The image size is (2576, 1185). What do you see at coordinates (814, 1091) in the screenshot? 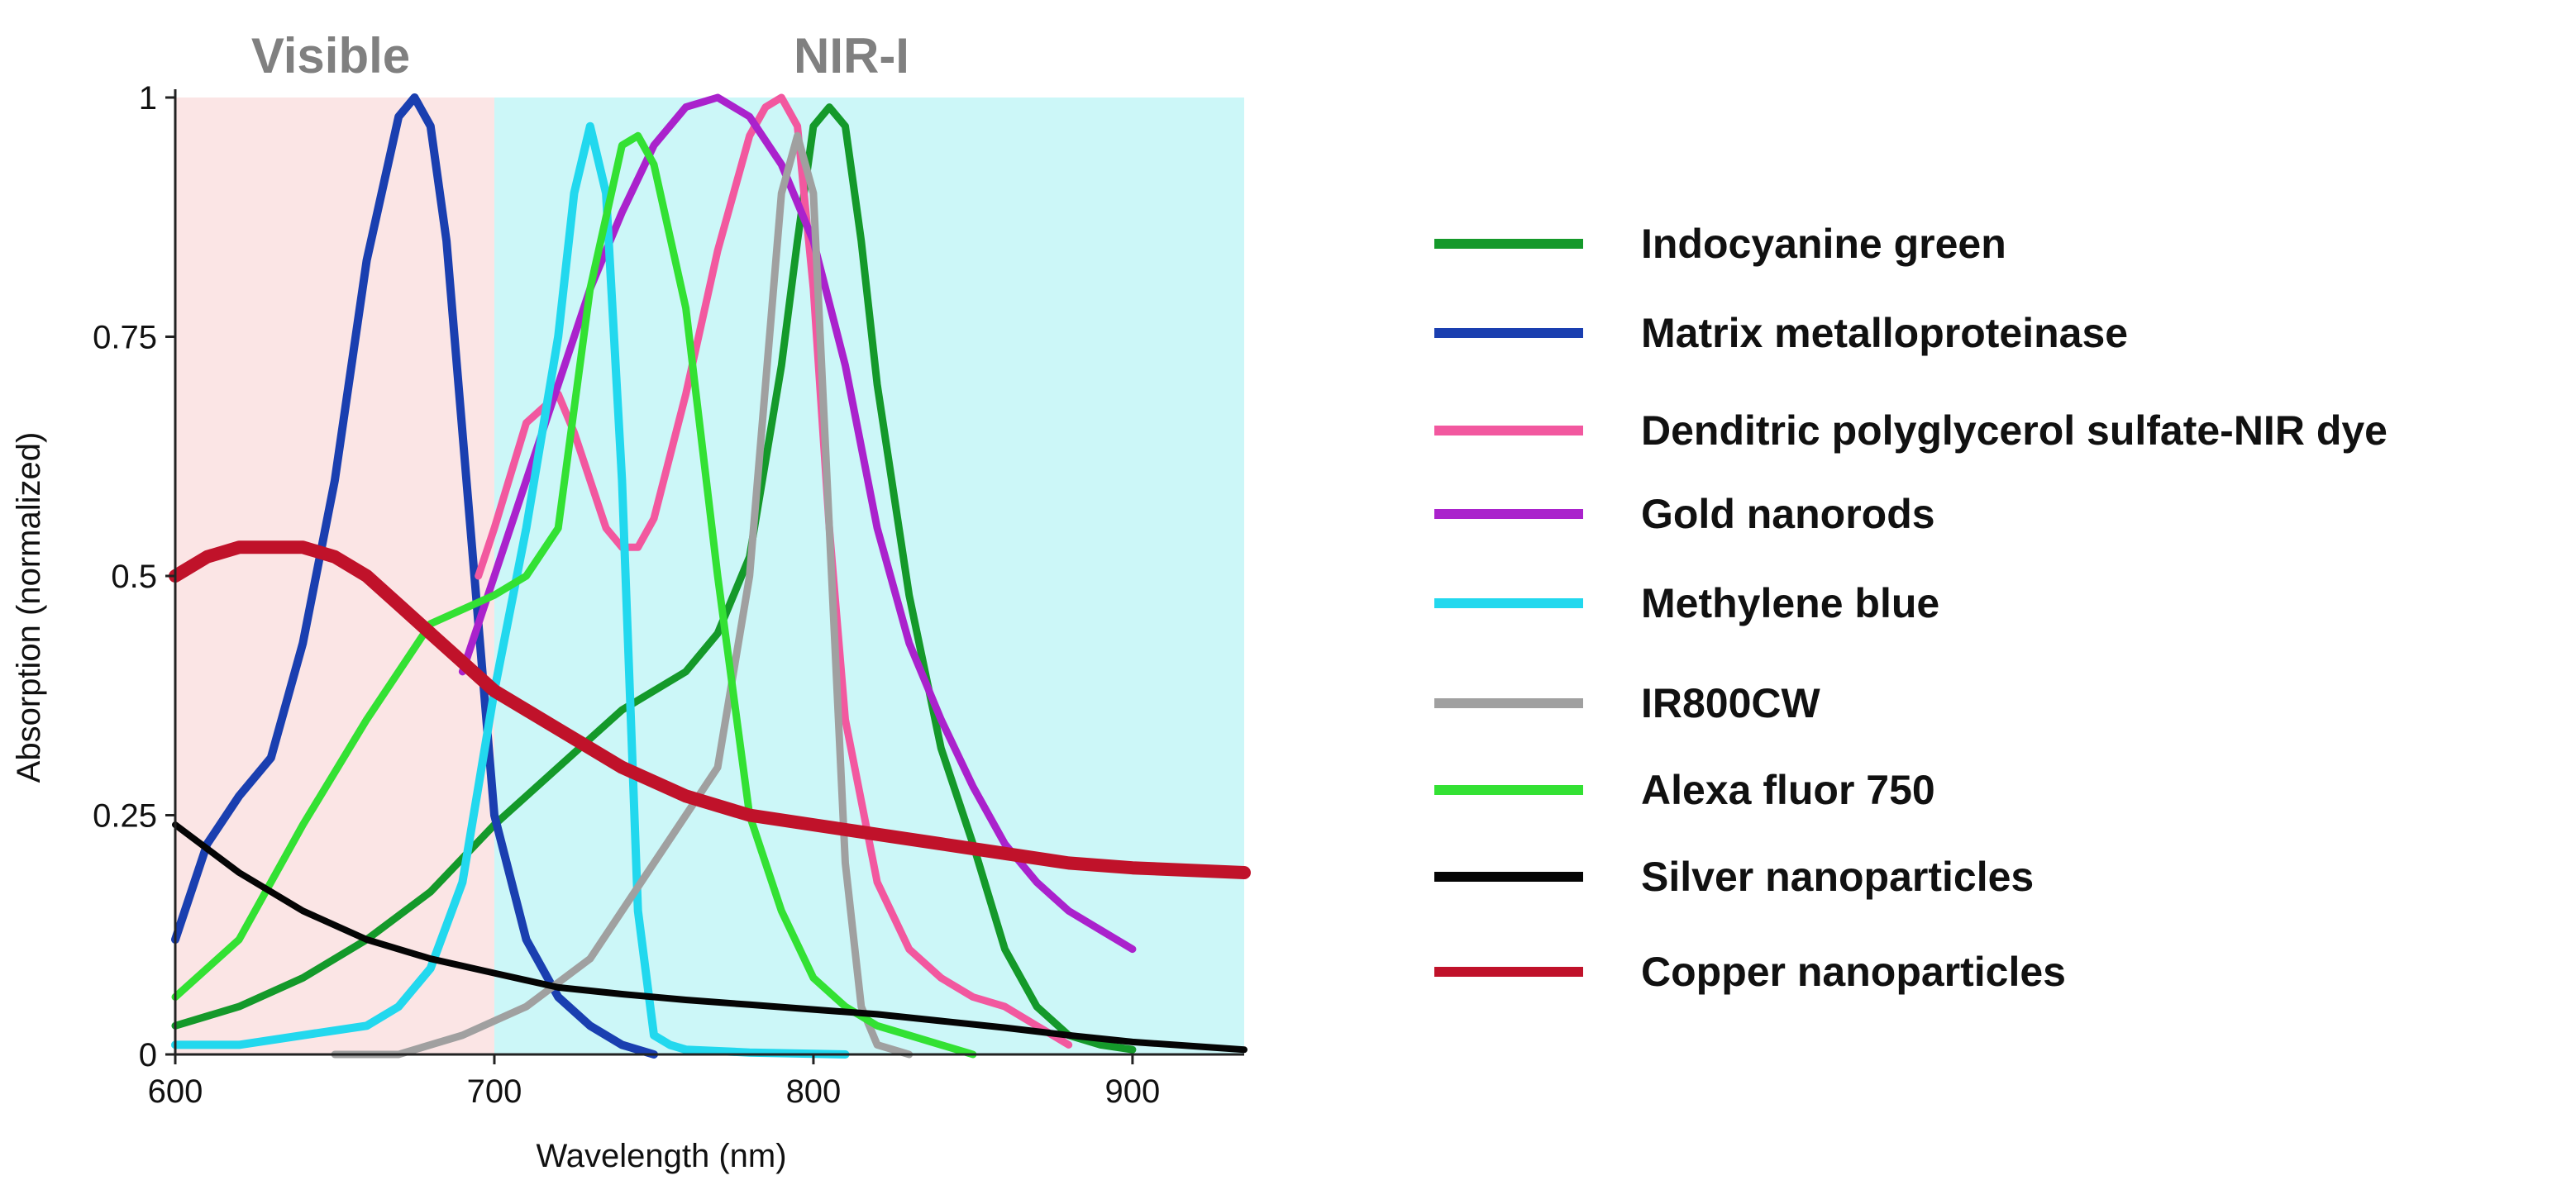
I see `x-tick-label: 800` at bounding box center [814, 1091].